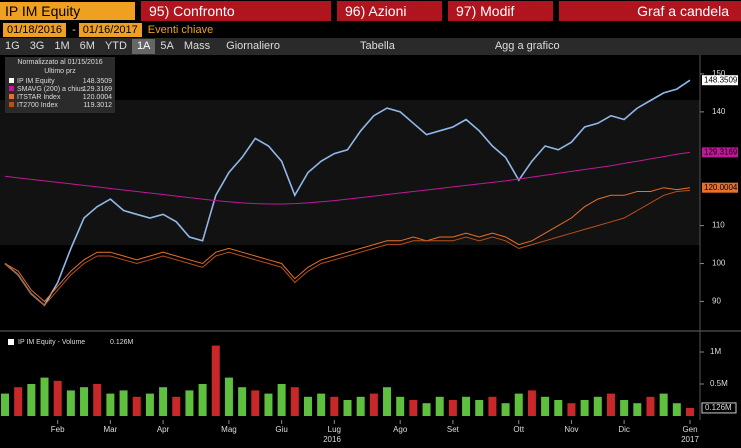 This screenshot has height=448, width=741. What do you see at coordinates (163, 429) in the screenshot?
I see `x-tick-label: Apr` at bounding box center [163, 429].